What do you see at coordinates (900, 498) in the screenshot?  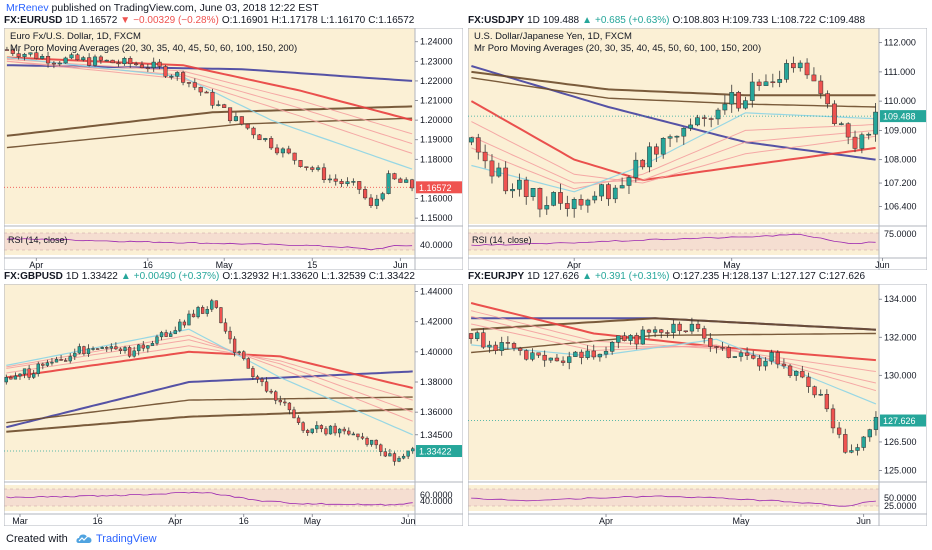 I see `rsi-tick-label: 50.0000` at bounding box center [900, 498].